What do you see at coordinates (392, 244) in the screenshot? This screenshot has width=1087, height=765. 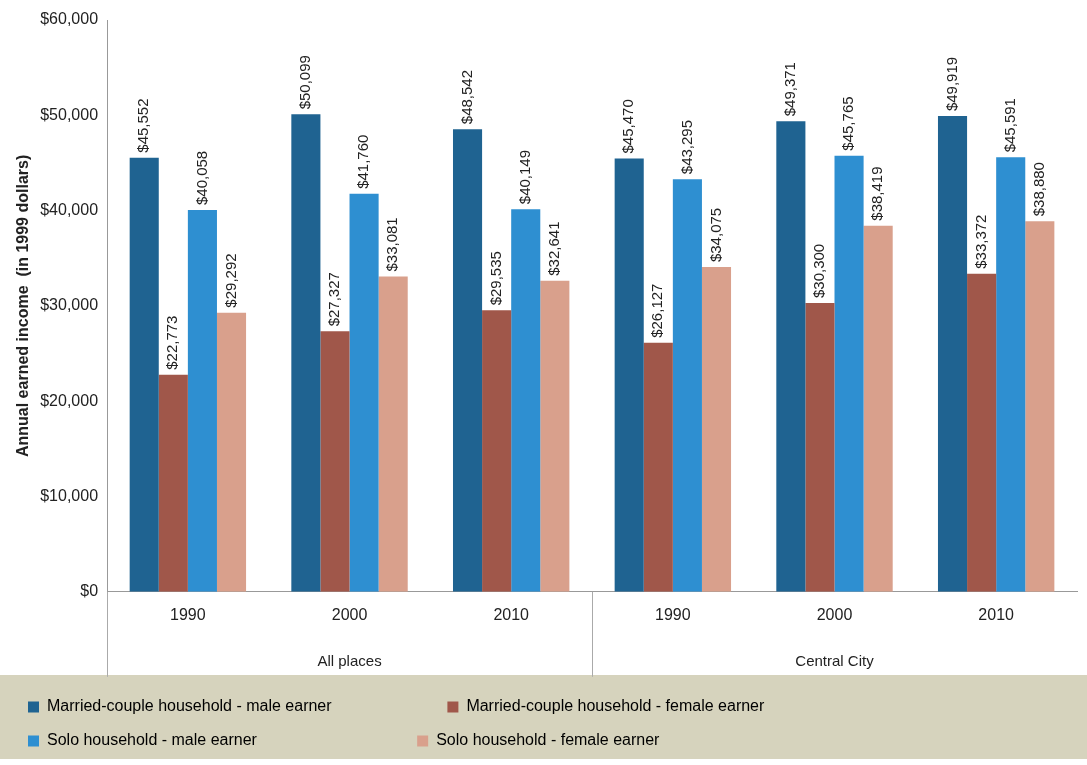 I see `data-label: $33,081` at bounding box center [392, 244].